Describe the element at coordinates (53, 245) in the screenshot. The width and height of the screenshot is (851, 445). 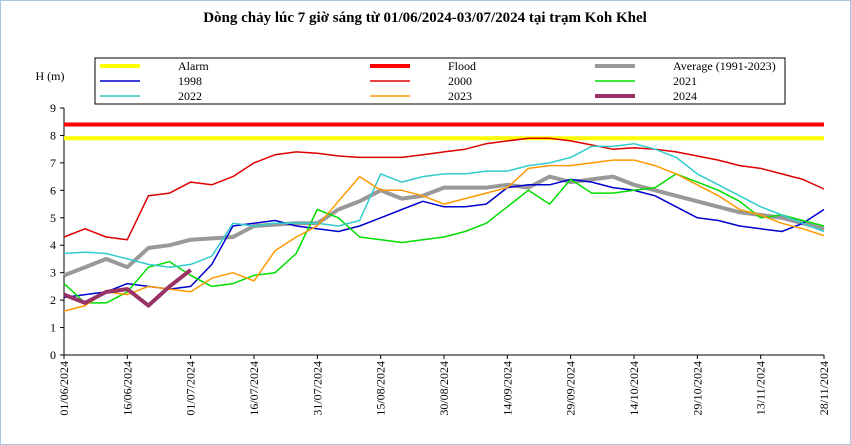
I see `y-tick-label: 4` at that location.